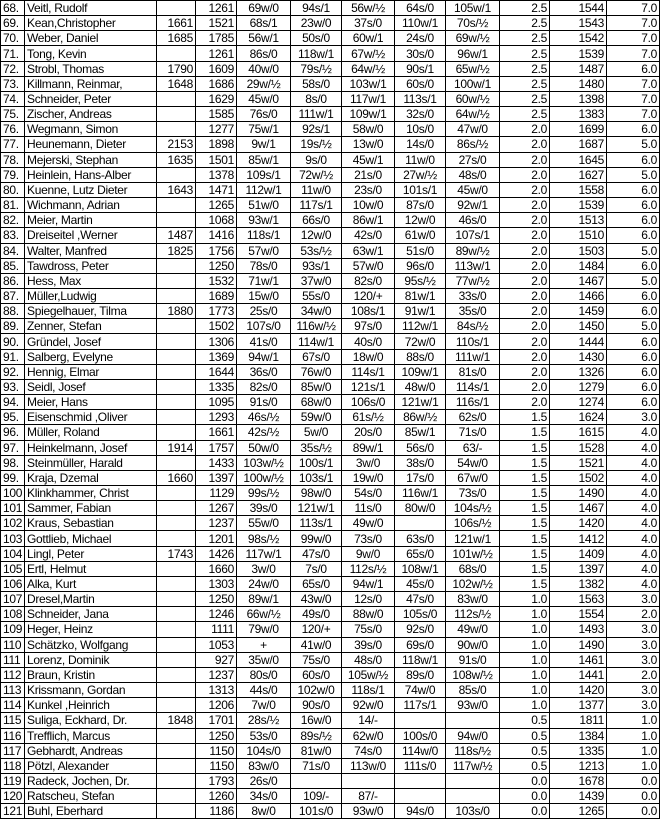  Describe the element at coordinates (176, 250) in the screenshot. I see `rating-1-cell: 1825` at that location.